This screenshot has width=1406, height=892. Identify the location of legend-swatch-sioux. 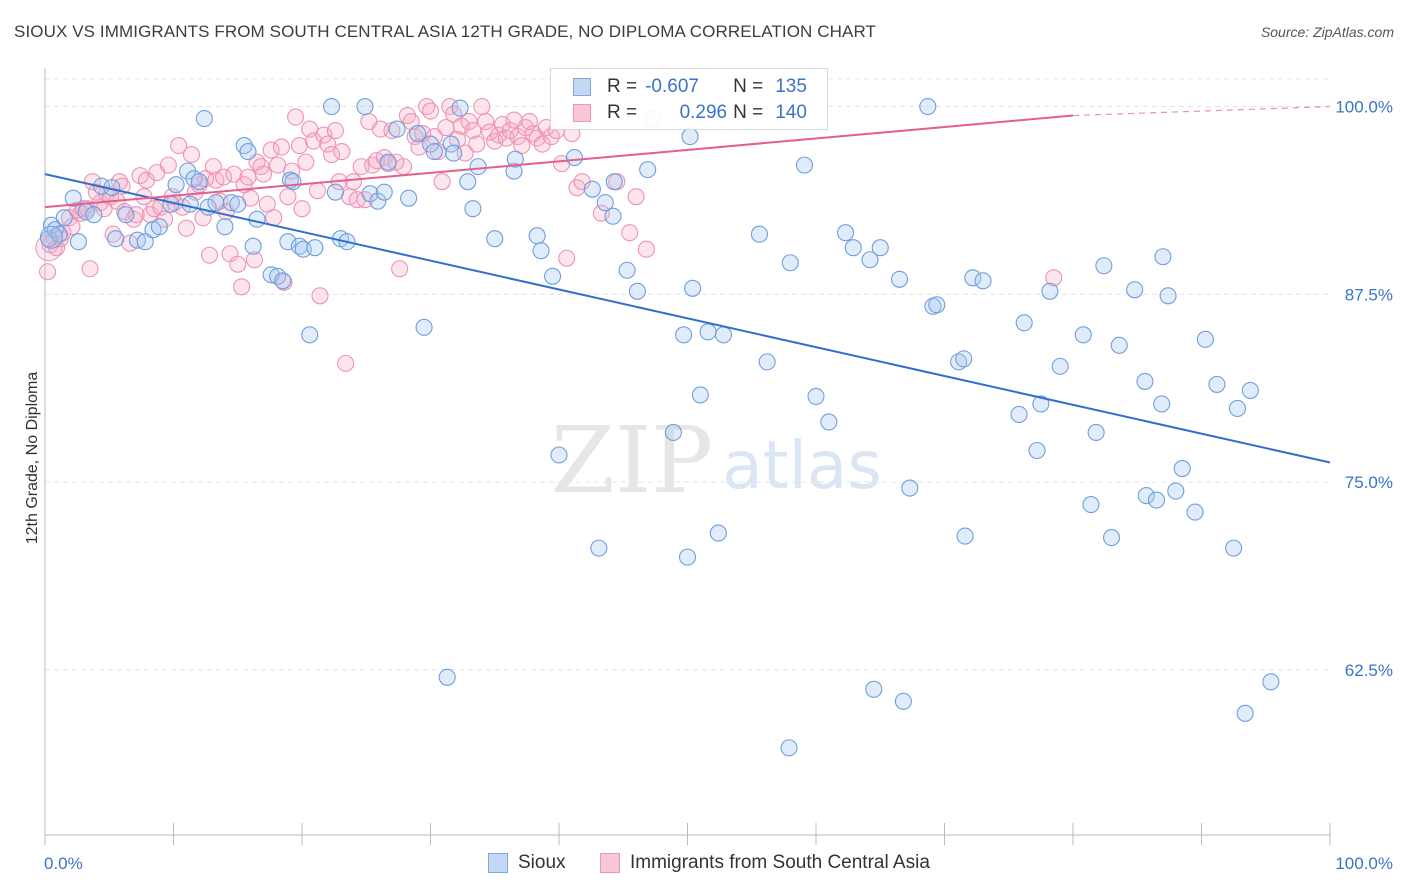
(498, 863).